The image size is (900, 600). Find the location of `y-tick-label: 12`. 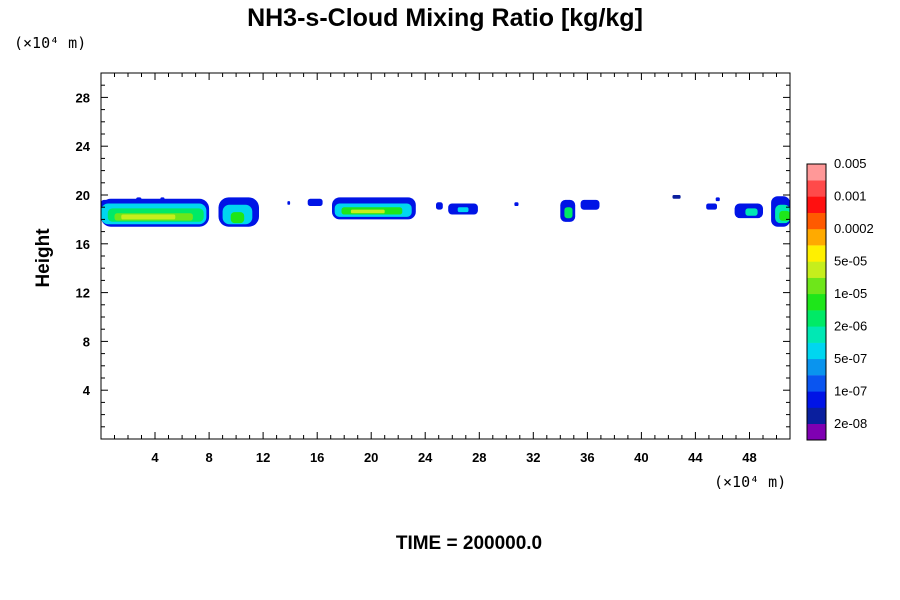

y-tick-label: 12 is located at coordinates (83, 293).